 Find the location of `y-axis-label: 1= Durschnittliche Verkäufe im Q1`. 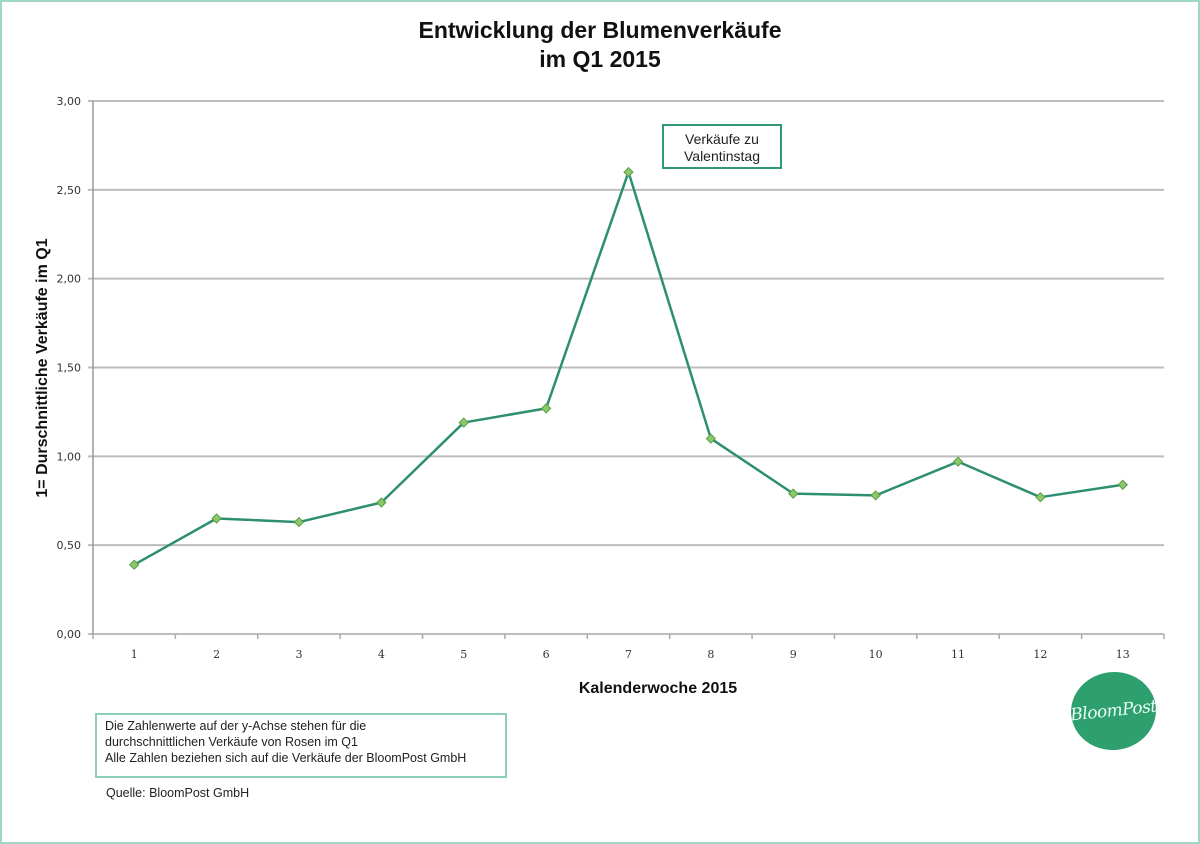

y-axis-label: 1= Durschnittliche Verkäufe im Q1 is located at coordinates (42, 367).